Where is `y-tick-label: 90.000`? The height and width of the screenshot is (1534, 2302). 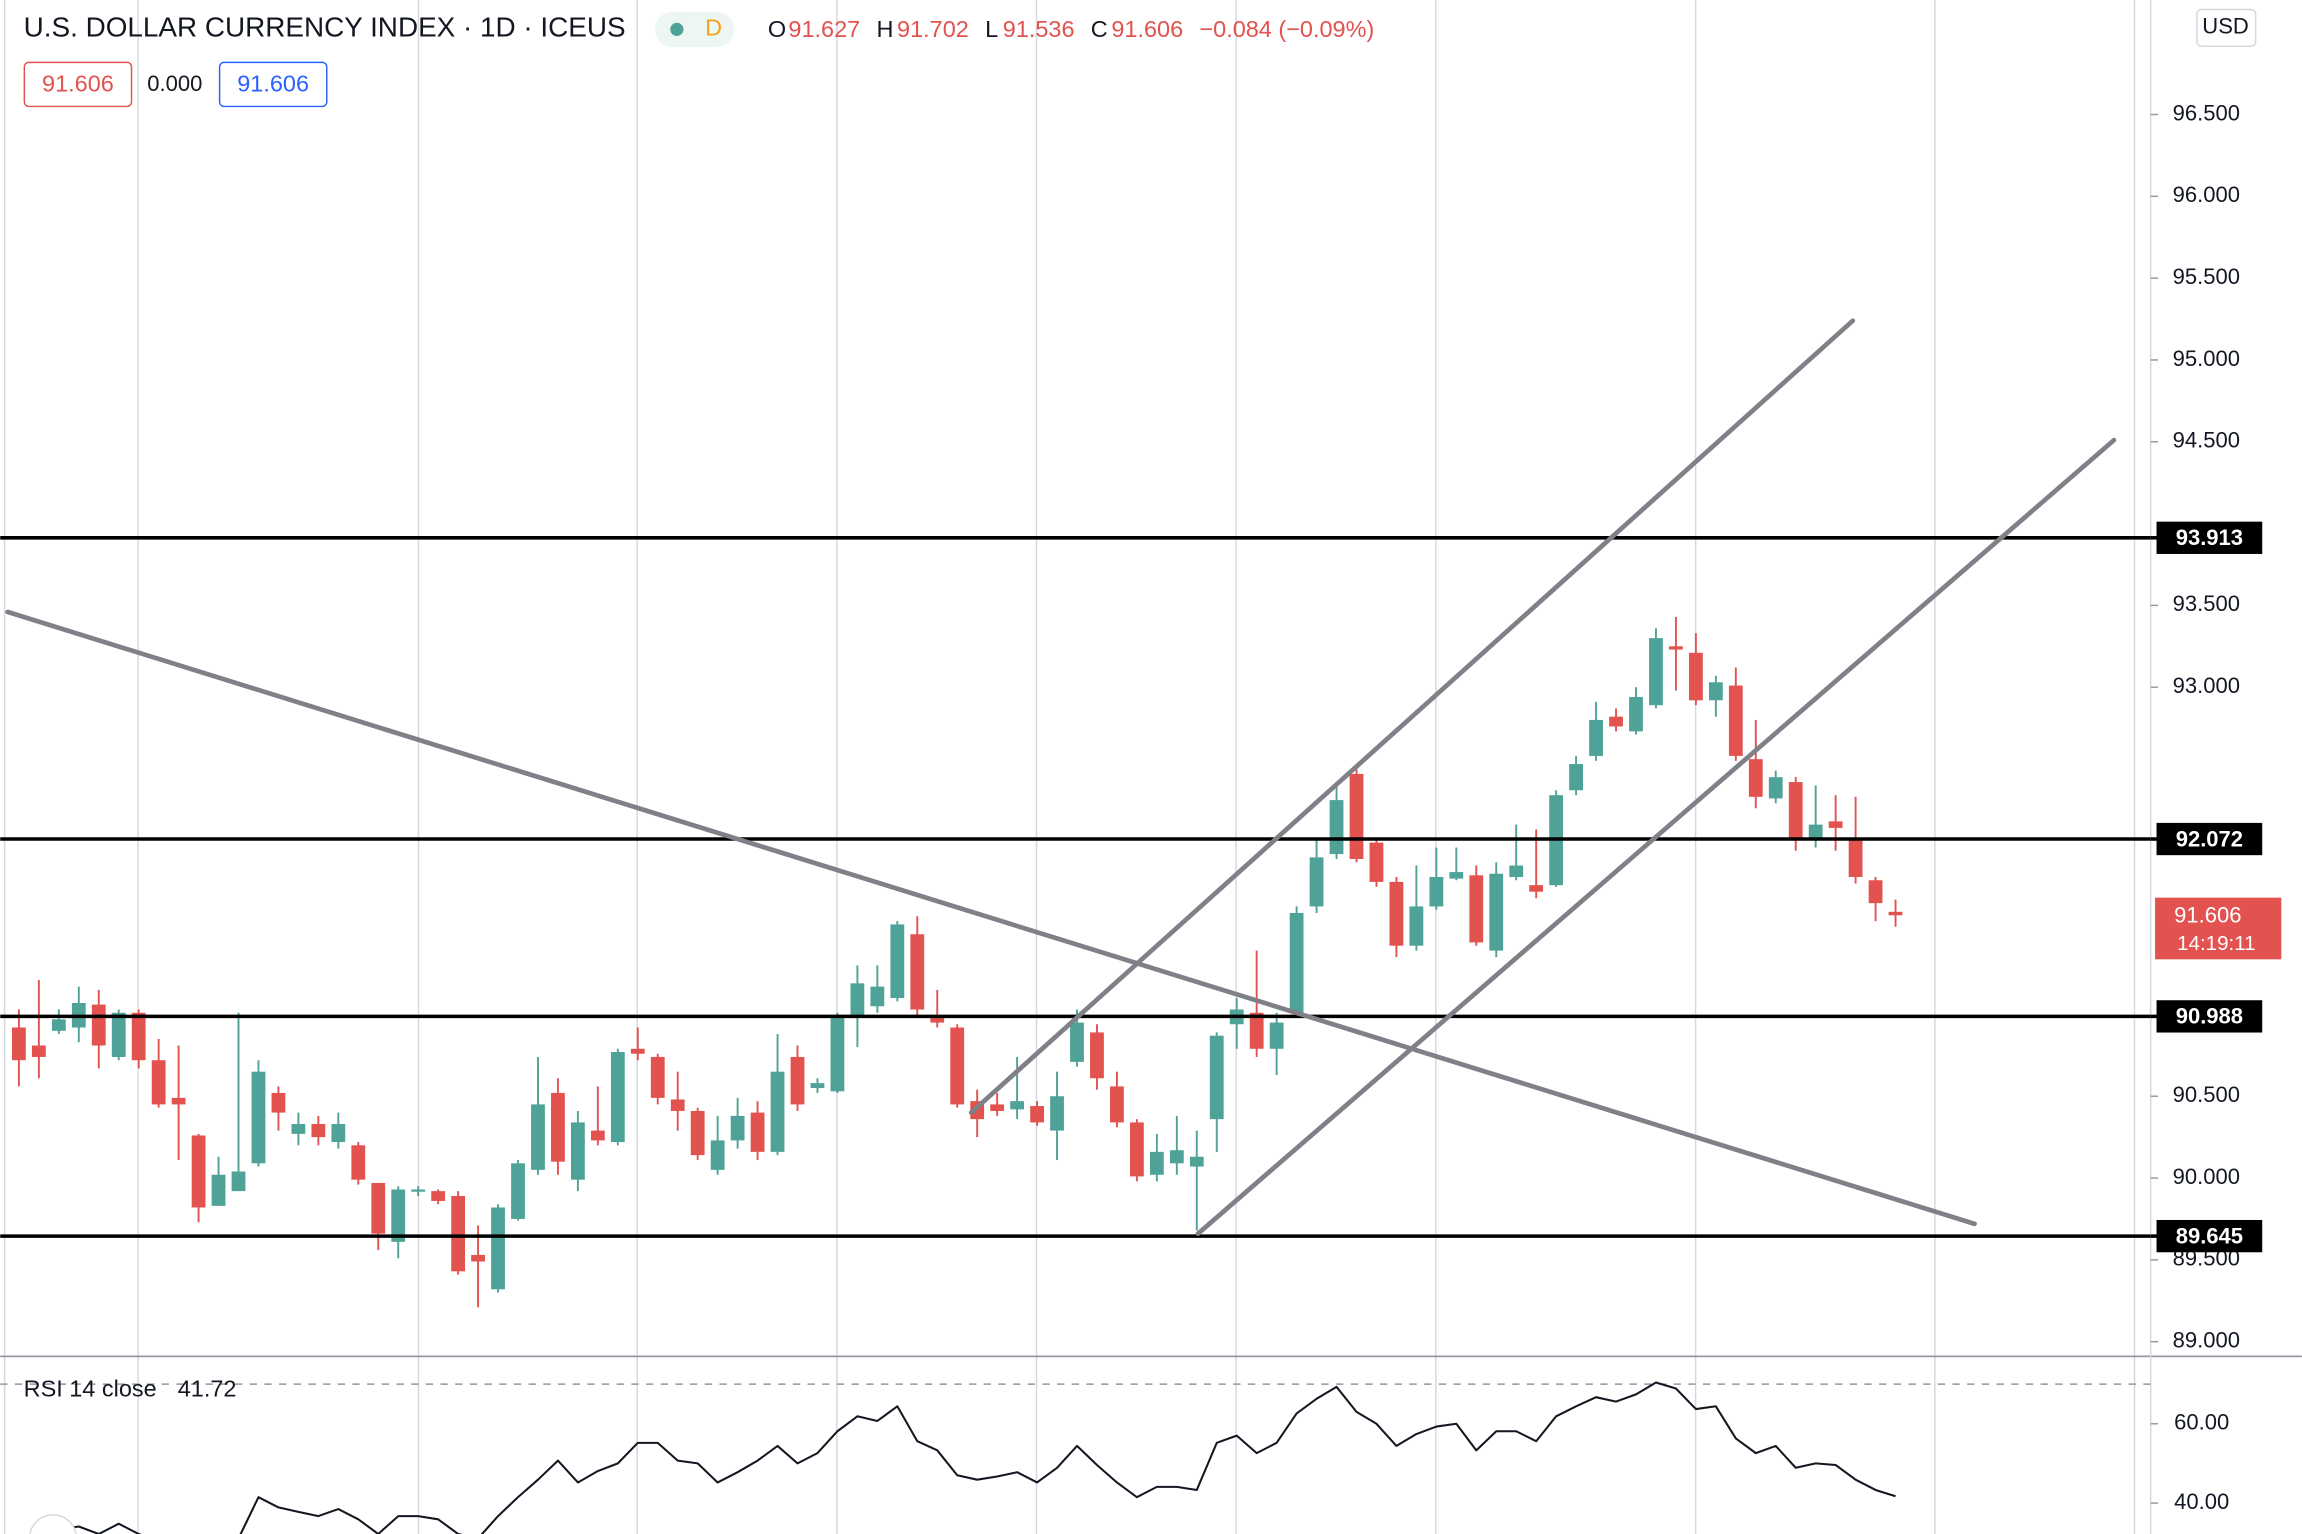
y-tick-label: 90.000 is located at coordinates (2206, 1176).